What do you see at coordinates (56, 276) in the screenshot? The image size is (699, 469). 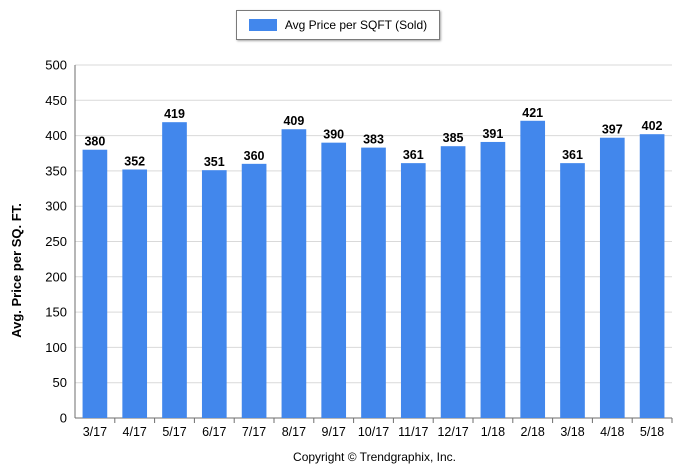 I see `y-tick-label: 200` at bounding box center [56, 276].